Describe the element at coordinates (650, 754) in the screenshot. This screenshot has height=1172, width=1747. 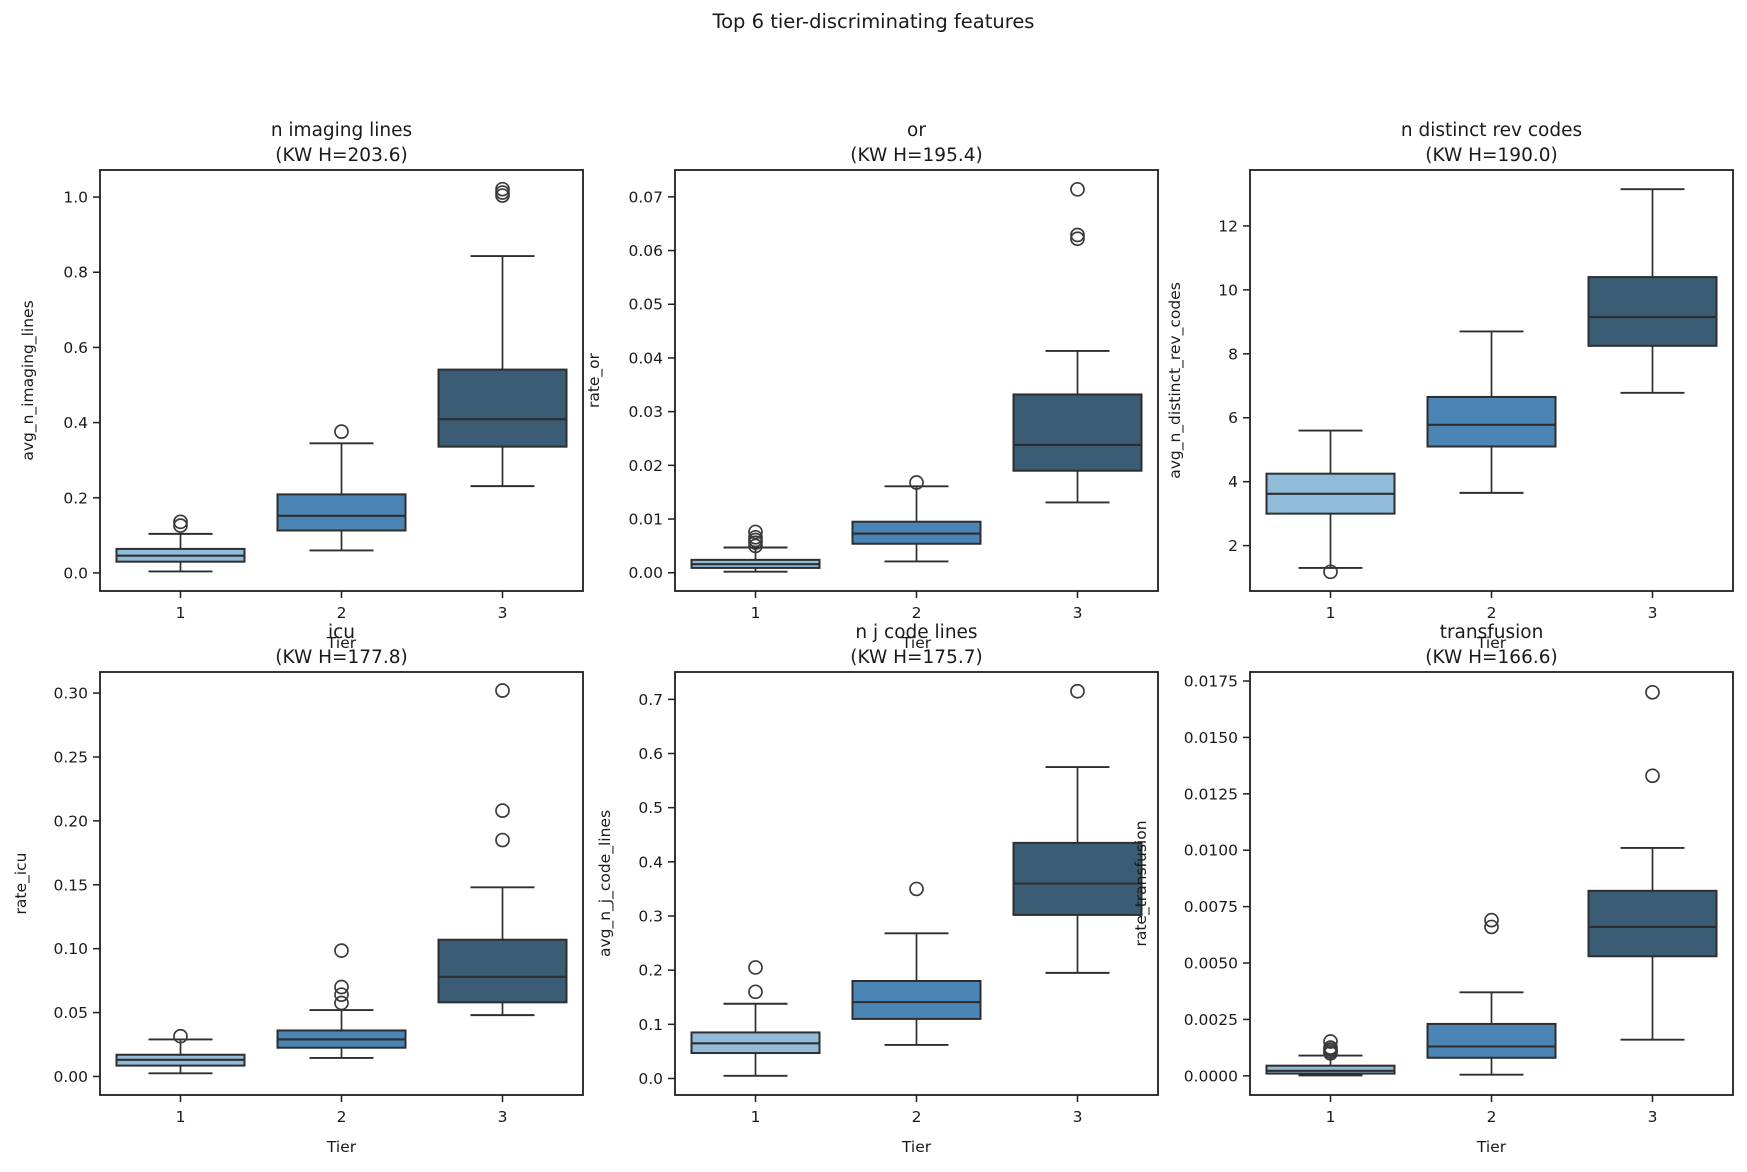
I see `y-tick-label: 0.6` at that location.